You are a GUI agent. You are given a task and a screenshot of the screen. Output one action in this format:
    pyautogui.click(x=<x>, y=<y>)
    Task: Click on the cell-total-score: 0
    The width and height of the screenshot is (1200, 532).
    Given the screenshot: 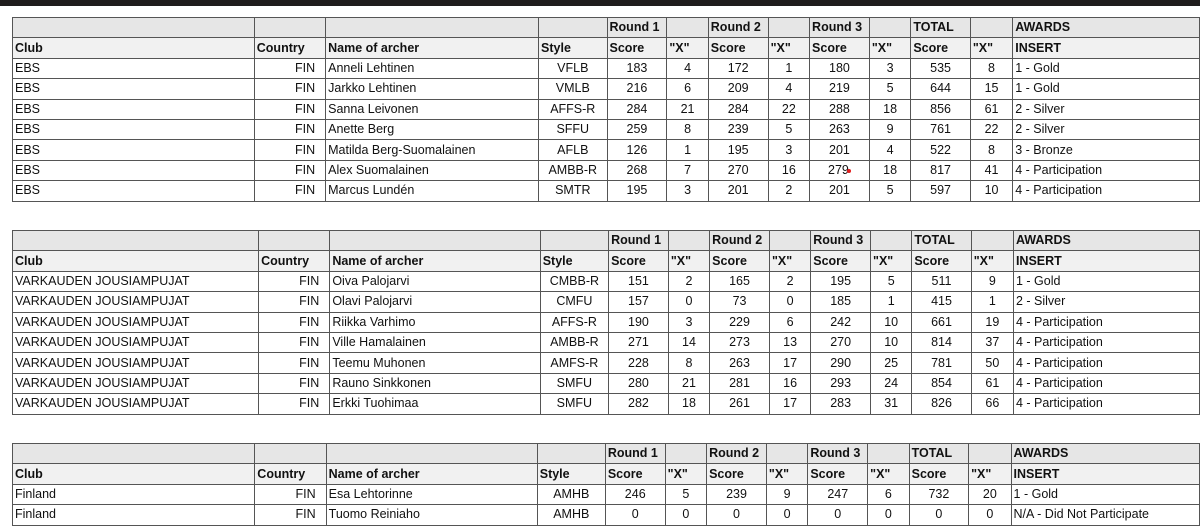 What is the action you would take?
    pyautogui.click(x=939, y=515)
    